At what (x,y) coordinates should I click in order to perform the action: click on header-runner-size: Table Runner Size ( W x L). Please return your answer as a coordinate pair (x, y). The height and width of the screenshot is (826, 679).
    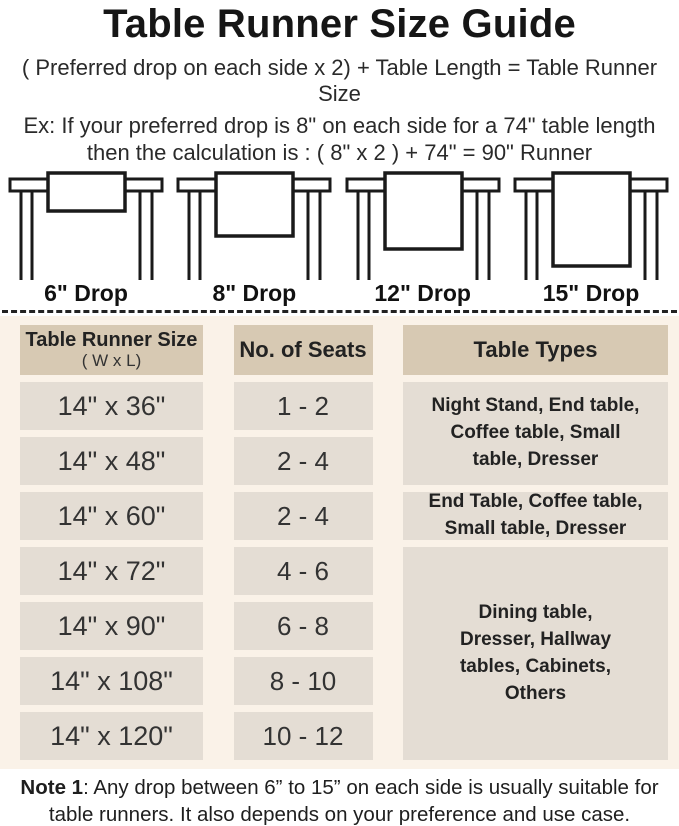
    Looking at the image, I should click on (111, 350).